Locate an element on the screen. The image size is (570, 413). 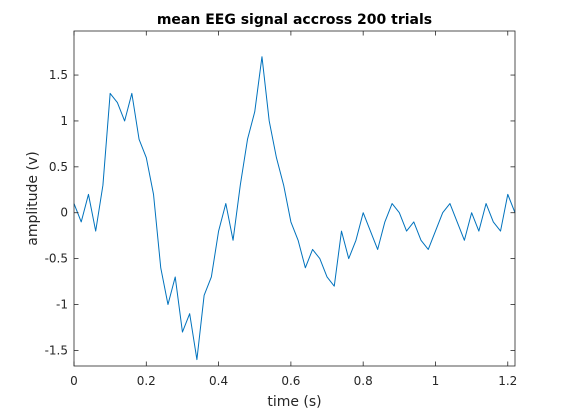
y-tick-label: -1 is located at coordinates (62, 305).